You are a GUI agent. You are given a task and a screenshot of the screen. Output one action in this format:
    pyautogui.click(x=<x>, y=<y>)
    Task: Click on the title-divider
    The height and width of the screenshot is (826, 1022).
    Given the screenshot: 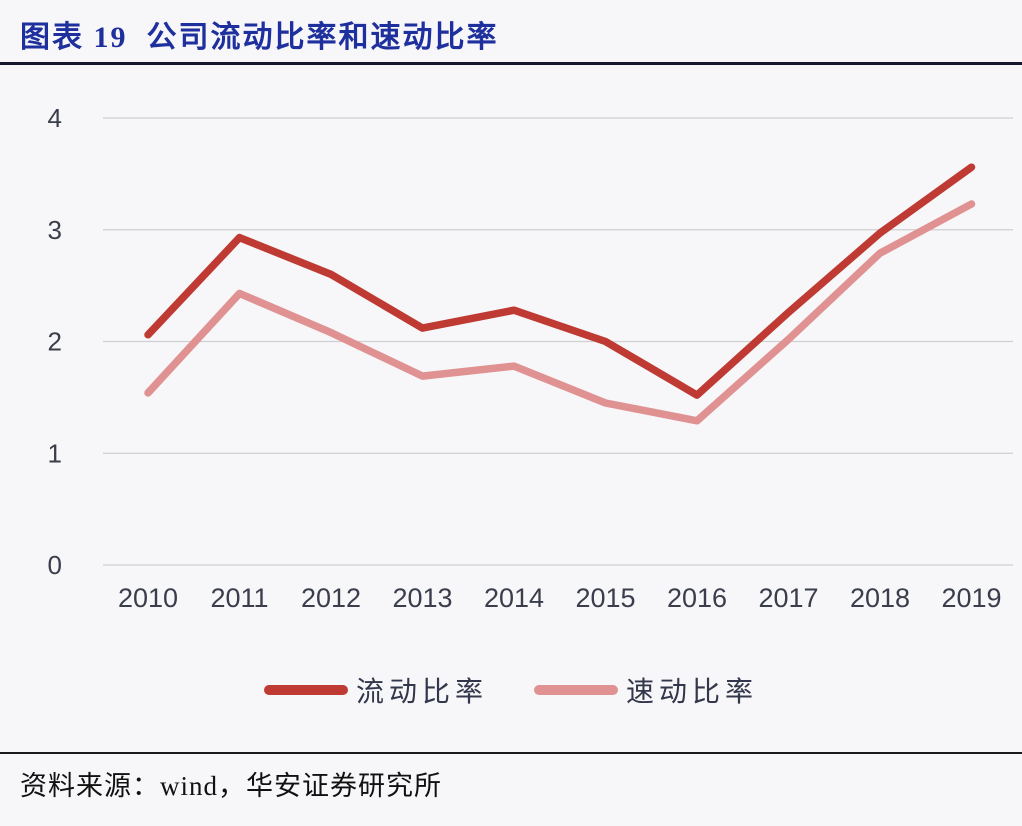 What is the action you would take?
    pyautogui.click(x=511, y=63)
    